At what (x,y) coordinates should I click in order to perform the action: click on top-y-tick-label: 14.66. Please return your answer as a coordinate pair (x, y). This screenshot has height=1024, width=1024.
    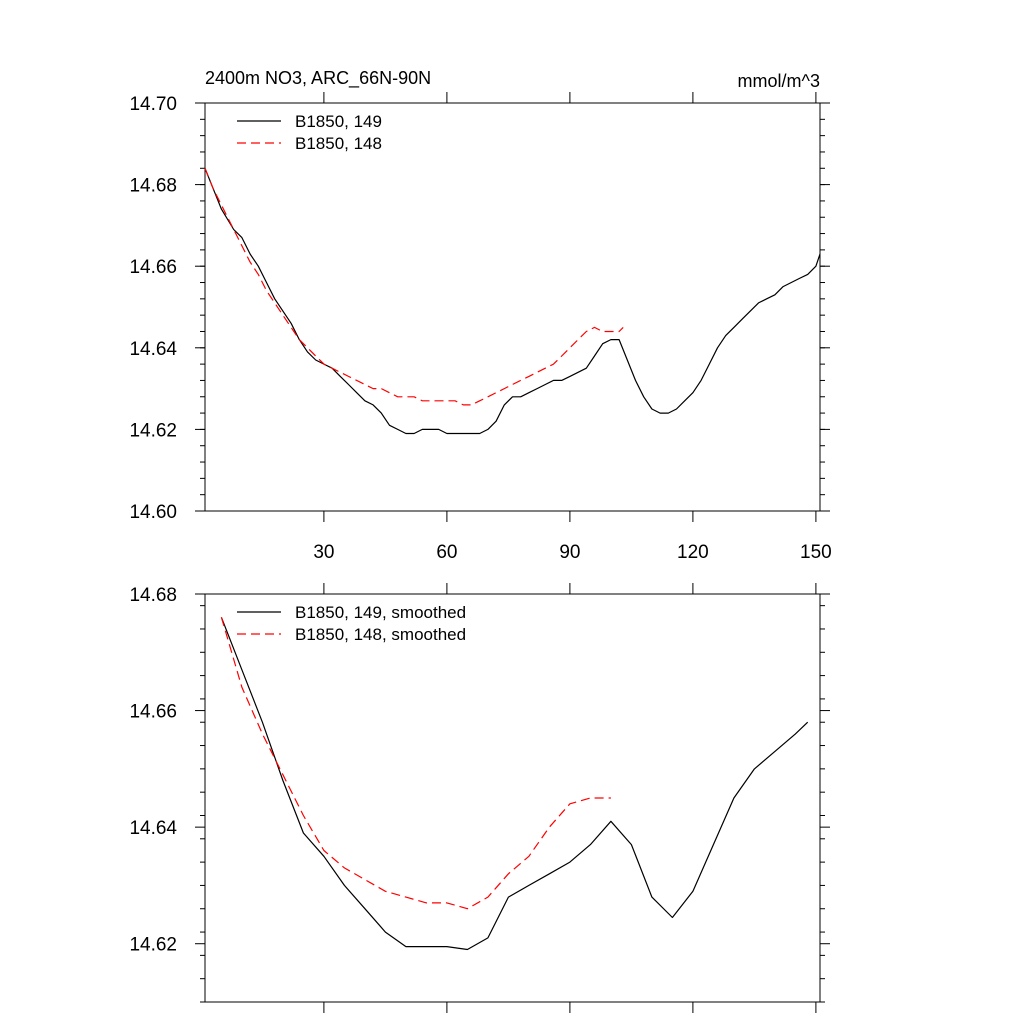
    Looking at the image, I should click on (153, 267).